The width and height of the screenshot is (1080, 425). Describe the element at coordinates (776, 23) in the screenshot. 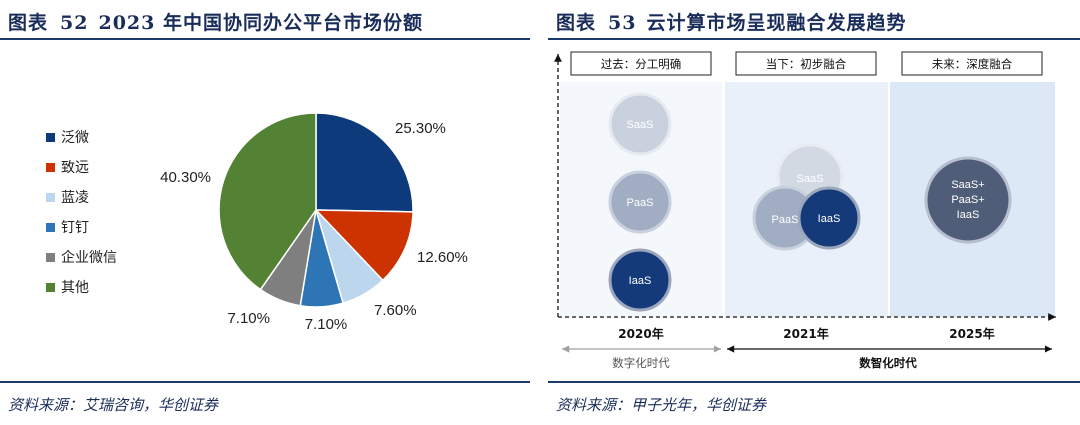

I see `figure-title-text: 云计算市场呈现融合发展趋势` at that location.